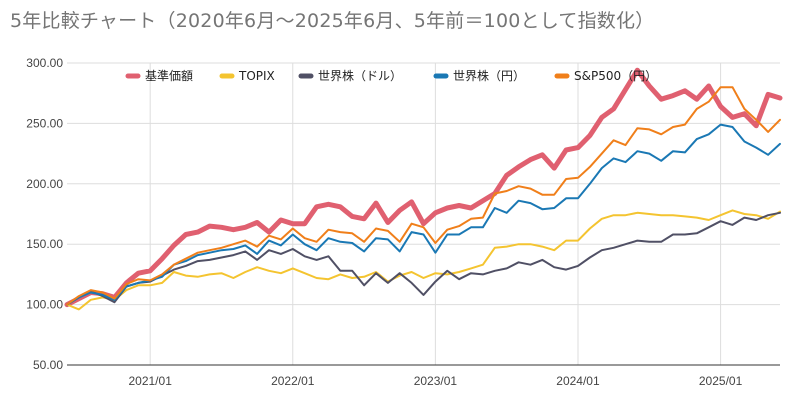 The image size is (800, 405). Describe the element at coordinates (360, 75) in the screenshot. I see `legend-label: 世界株（ドル）` at that location.